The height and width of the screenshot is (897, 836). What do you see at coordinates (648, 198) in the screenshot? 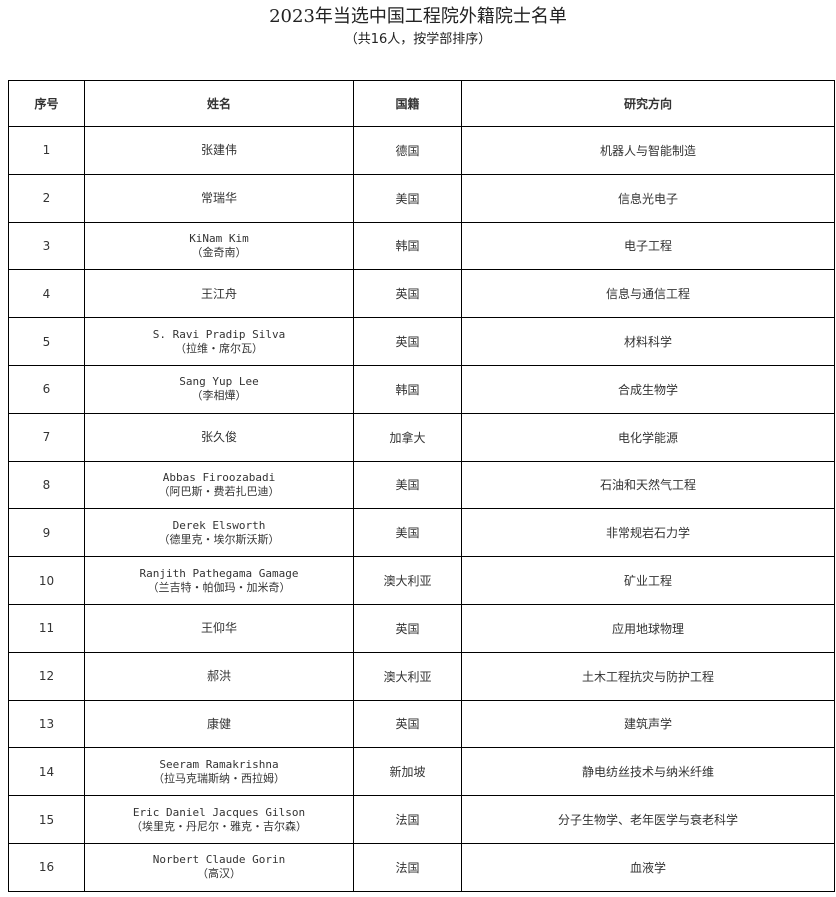
I see `research-field: 信息光电子` at bounding box center [648, 198].